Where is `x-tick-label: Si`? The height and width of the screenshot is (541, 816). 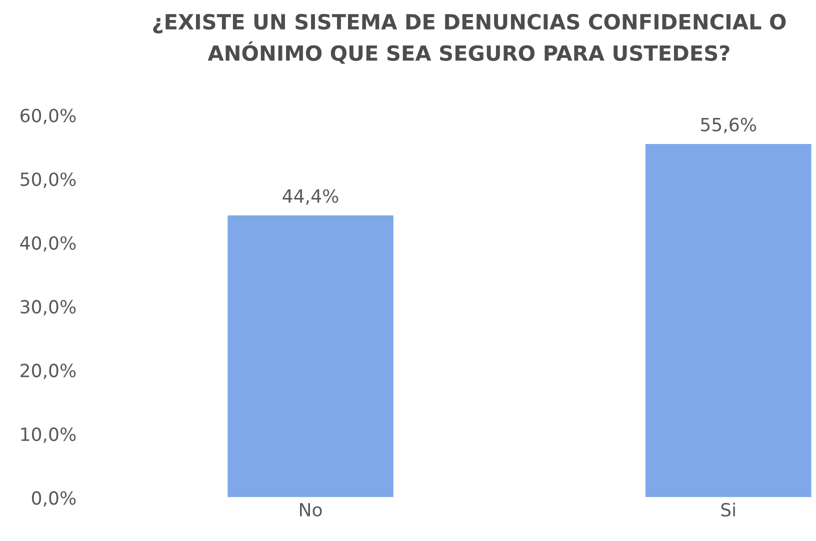 x-tick-label: Si is located at coordinates (728, 509).